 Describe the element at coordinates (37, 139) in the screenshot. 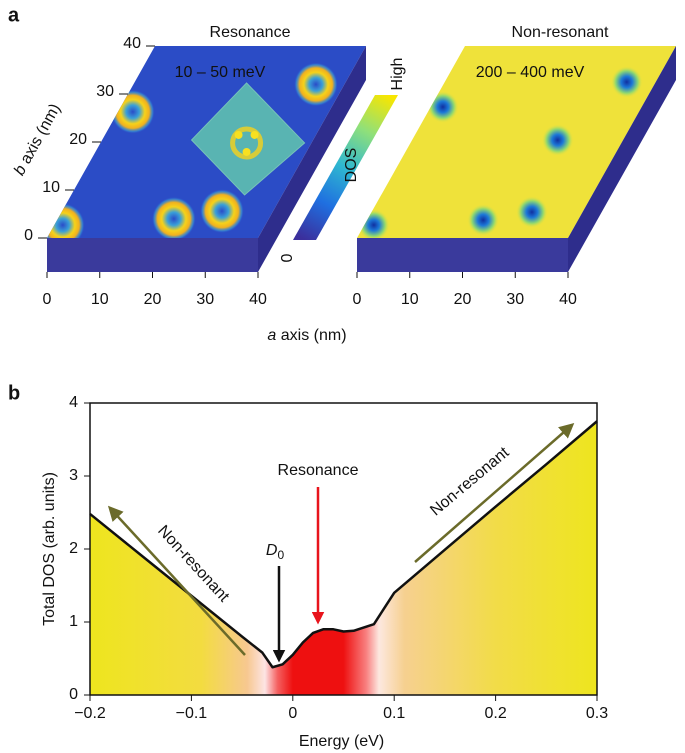

I see `y-axis-label: b axis (nm)` at that location.